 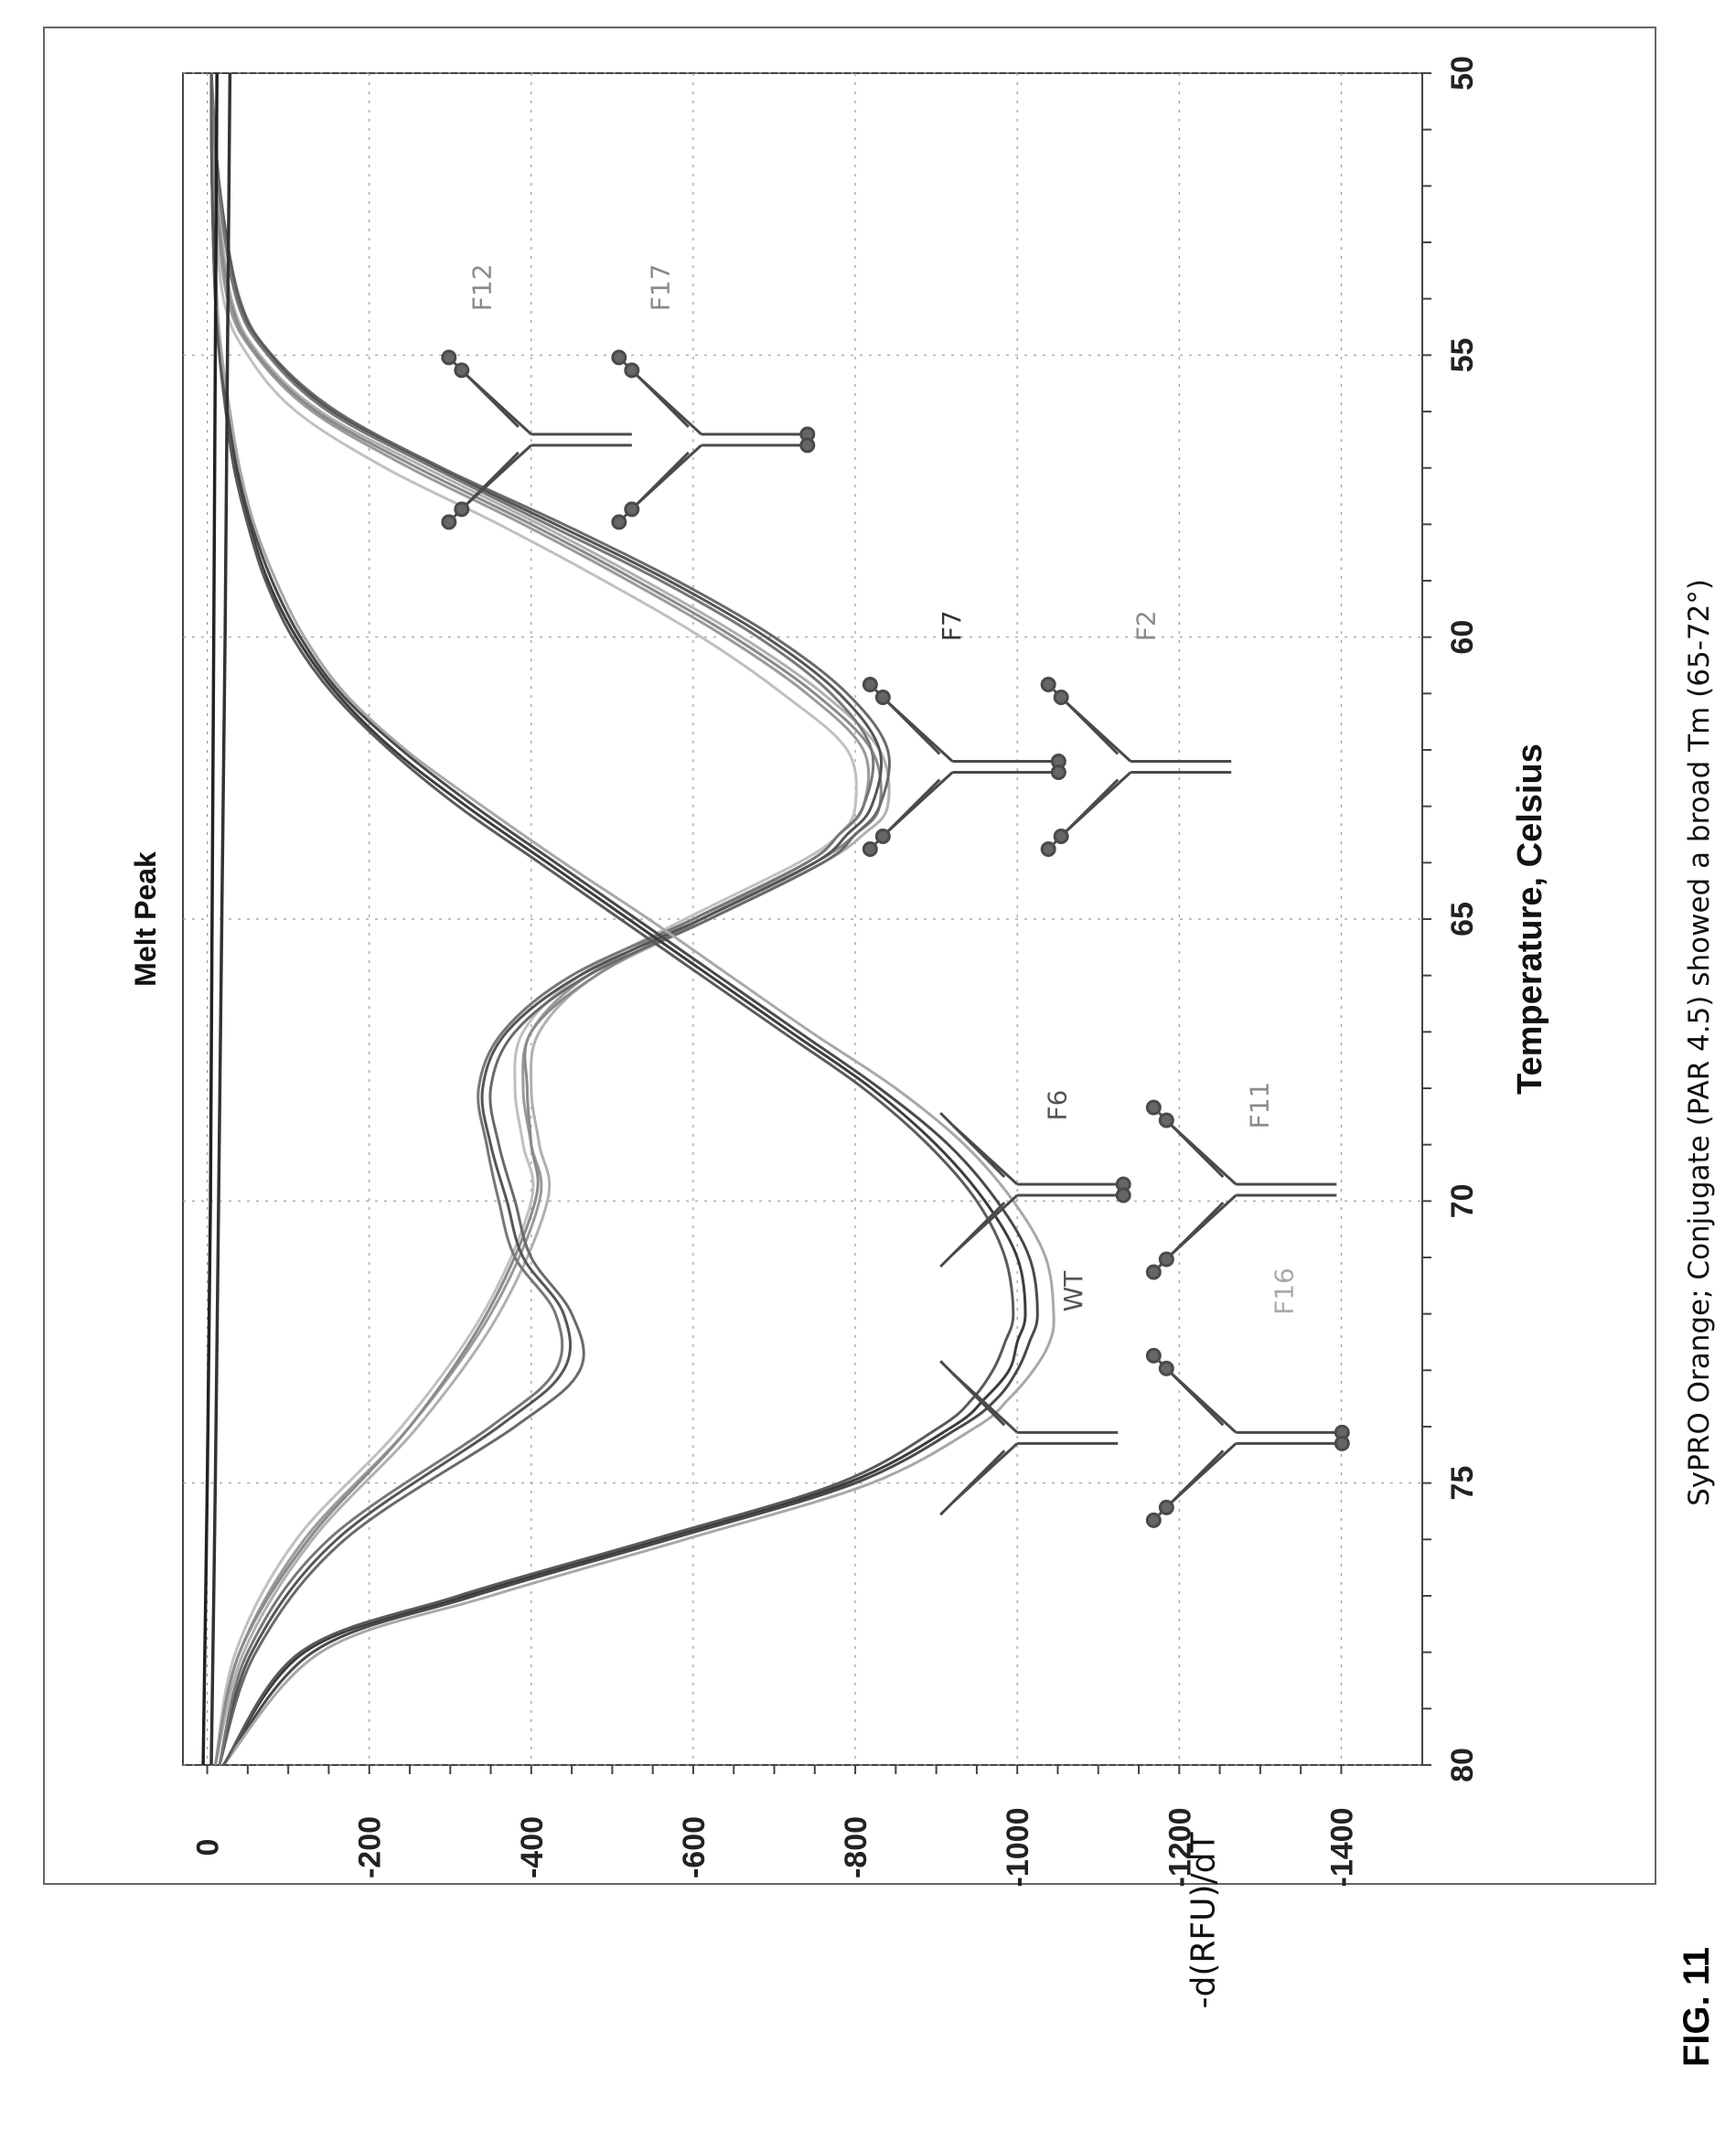 I want to click on tick-label-response: -1400, so click(x=1341, y=1848).